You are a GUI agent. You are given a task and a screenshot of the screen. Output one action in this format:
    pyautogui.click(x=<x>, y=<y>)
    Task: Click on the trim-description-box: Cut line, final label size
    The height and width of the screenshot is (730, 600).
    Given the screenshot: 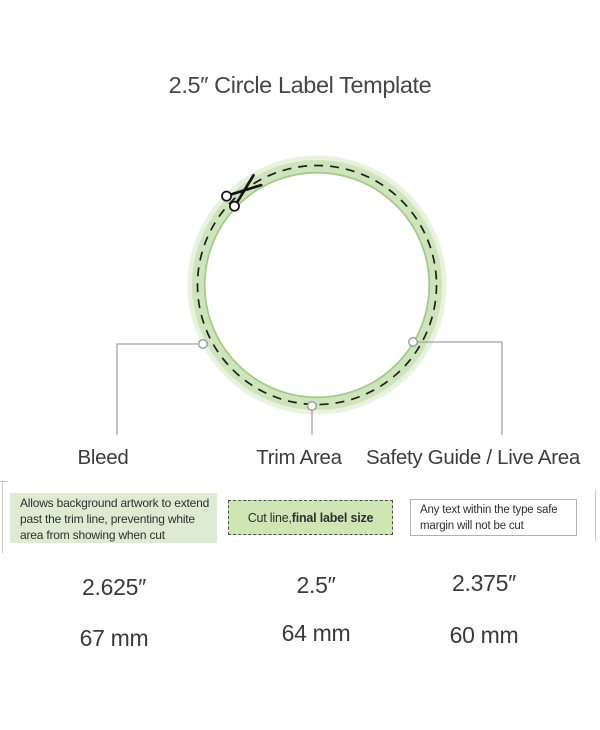 What is the action you would take?
    pyautogui.click(x=310, y=517)
    